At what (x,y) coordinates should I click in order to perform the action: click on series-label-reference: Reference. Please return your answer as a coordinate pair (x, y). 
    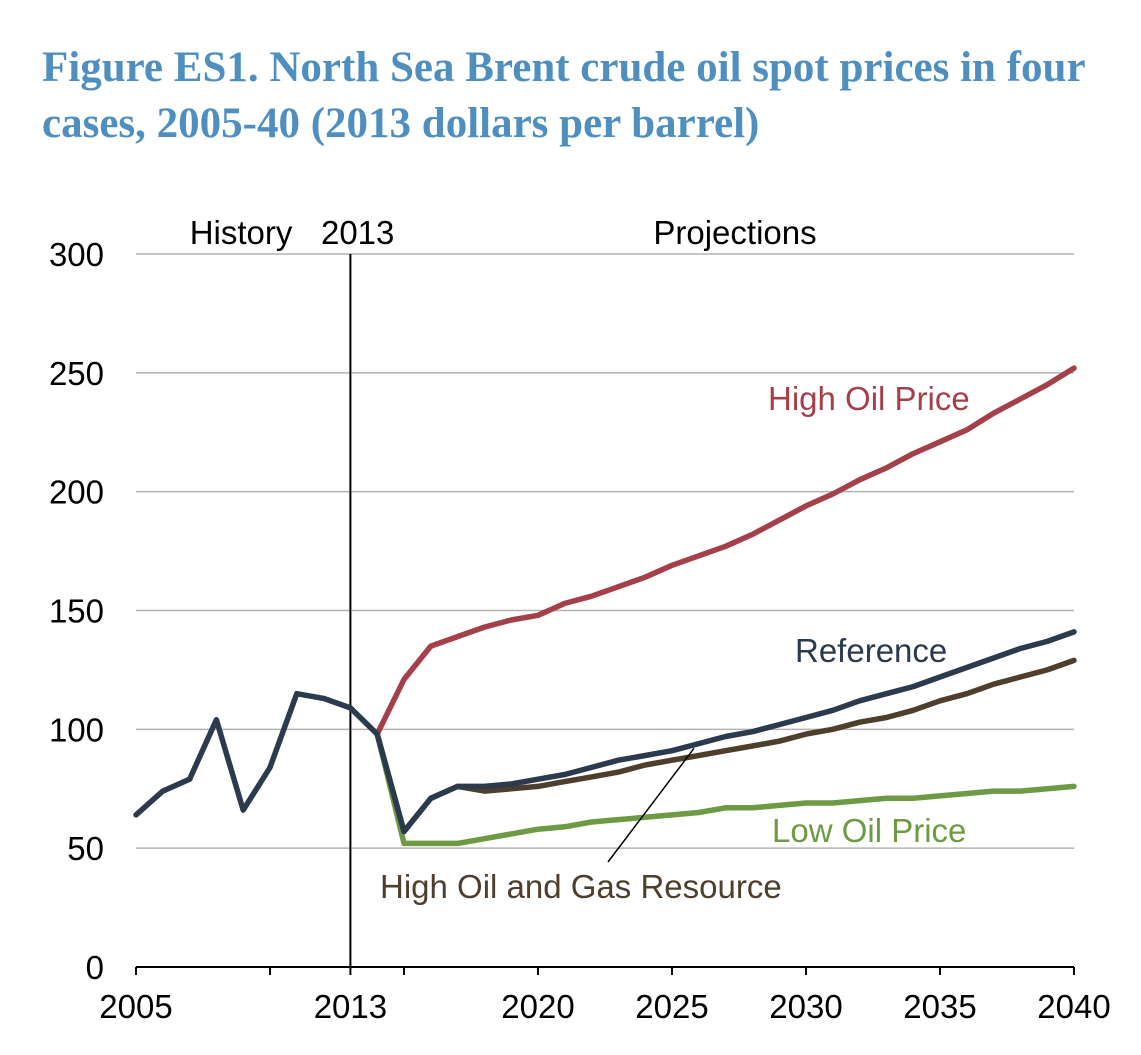
    Looking at the image, I should click on (871, 650).